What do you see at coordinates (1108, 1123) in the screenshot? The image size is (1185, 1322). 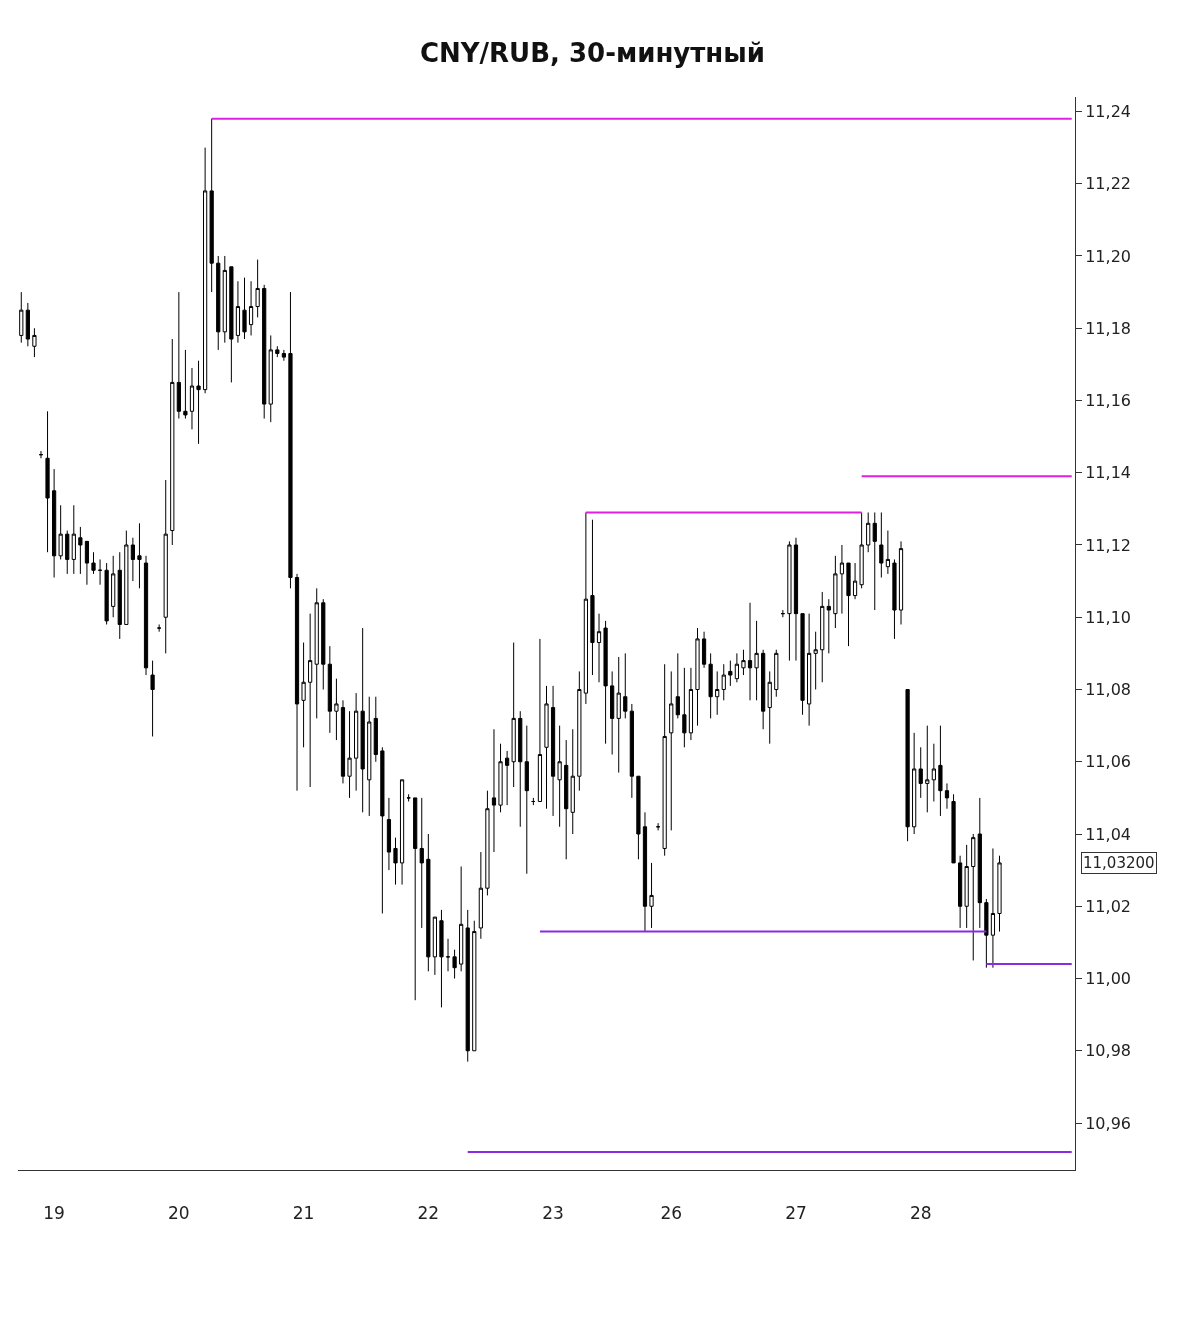 I see `y-tick-label: 10,96` at bounding box center [1108, 1123].